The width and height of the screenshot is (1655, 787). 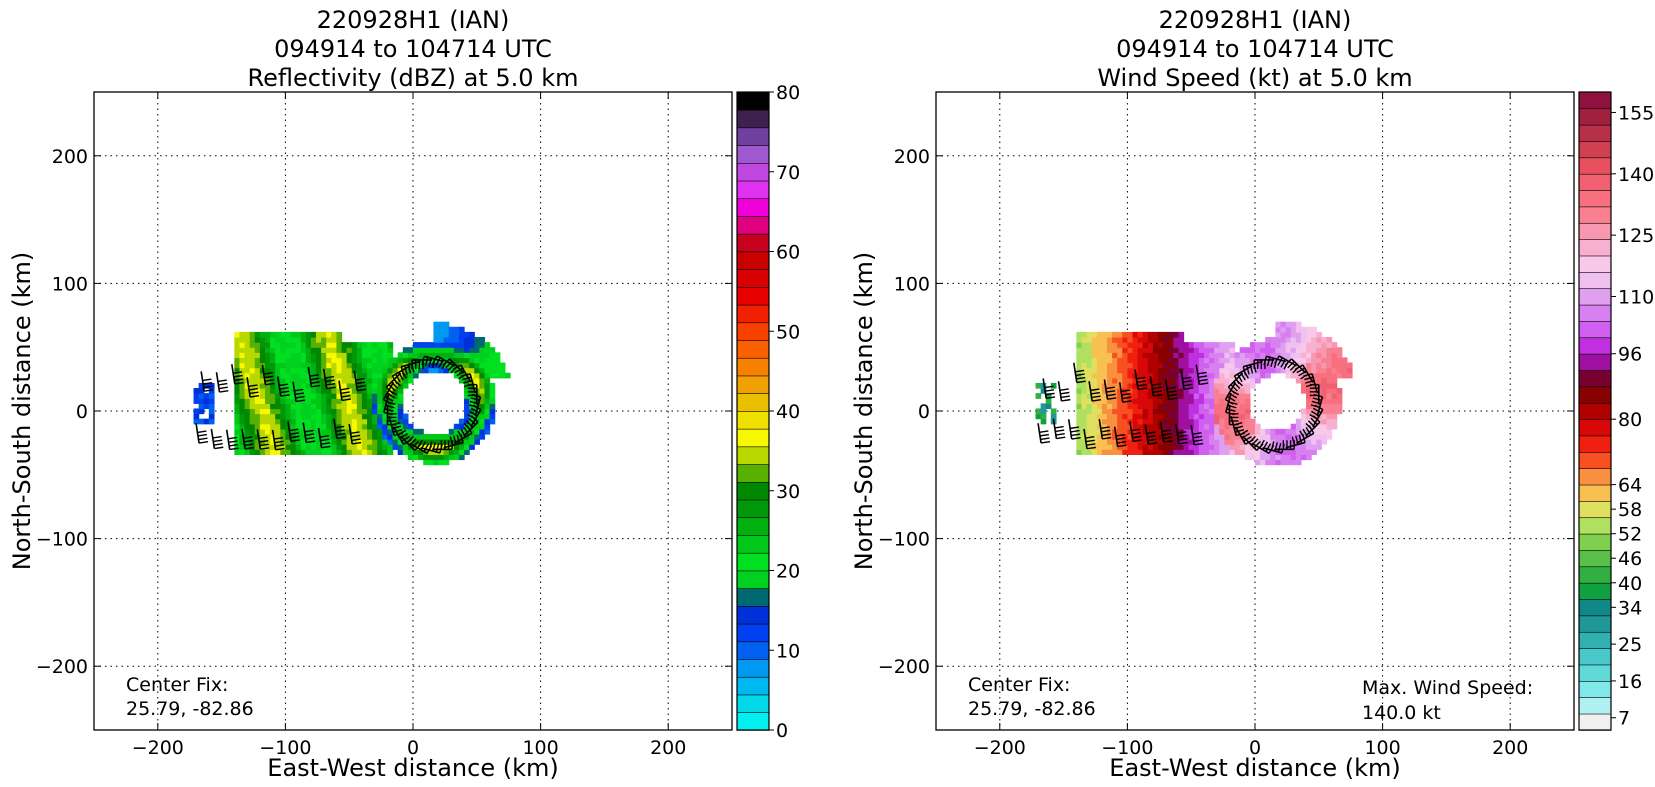 I want to click on x-tick-label: 0, so click(x=413, y=748).